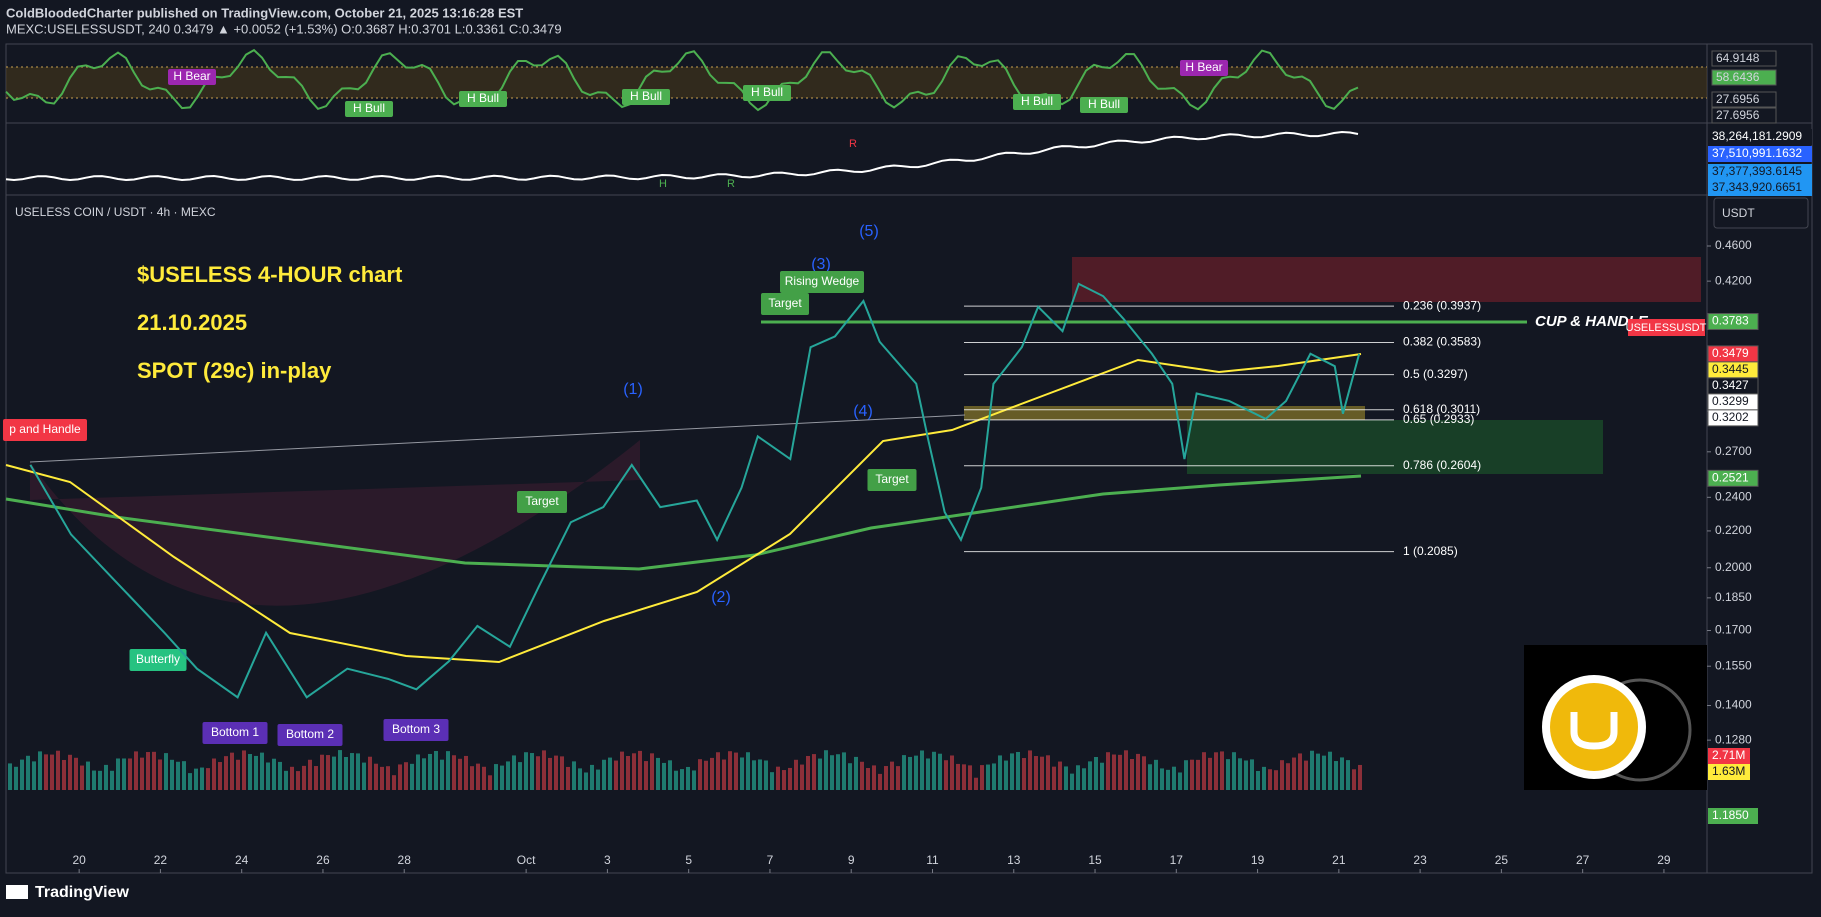  Describe the element at coordinates (323, 860) in the screenshot. I see `x-tick-label: 26` at that location.